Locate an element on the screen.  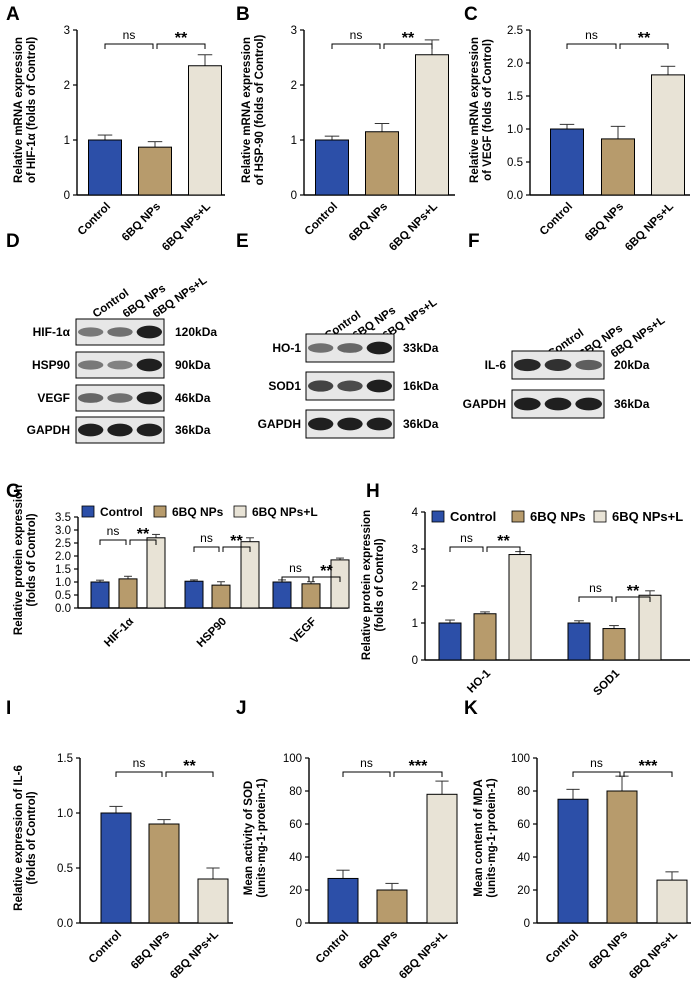
y-tick-label: 0 is located at coordinates (294, 196).